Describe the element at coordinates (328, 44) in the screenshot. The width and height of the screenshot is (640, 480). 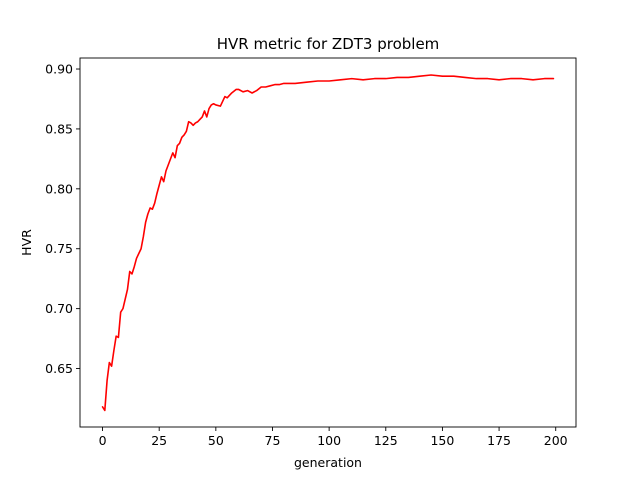
I see `chart-title: HVR metric for ZDT3 problem` at that location.